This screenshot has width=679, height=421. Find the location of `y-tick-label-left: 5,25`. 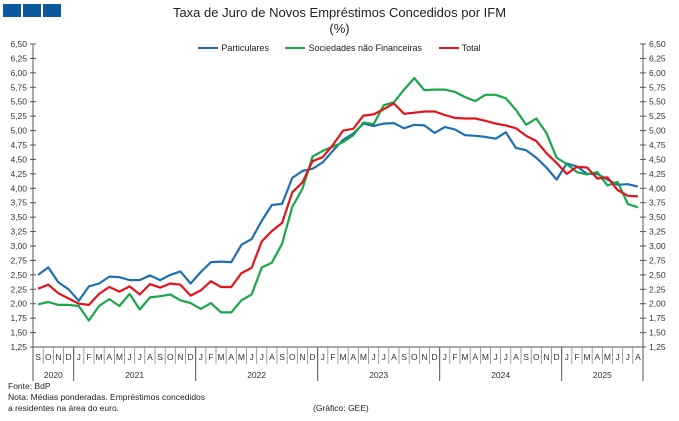

y-tick-label-left: 5,25 is located at coordinates (18, 116).